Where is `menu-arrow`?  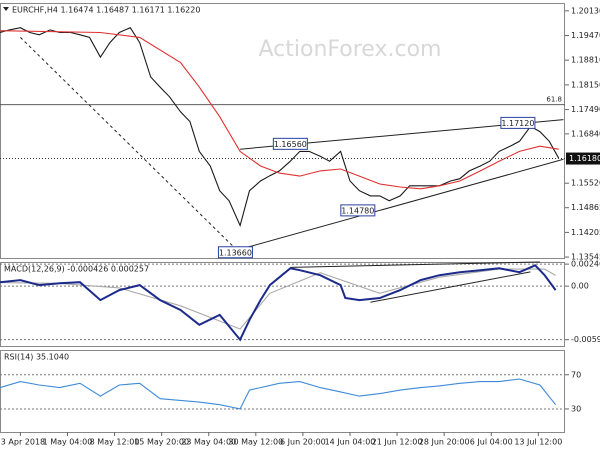
menu-arrow is located at coordinates (6, 9).